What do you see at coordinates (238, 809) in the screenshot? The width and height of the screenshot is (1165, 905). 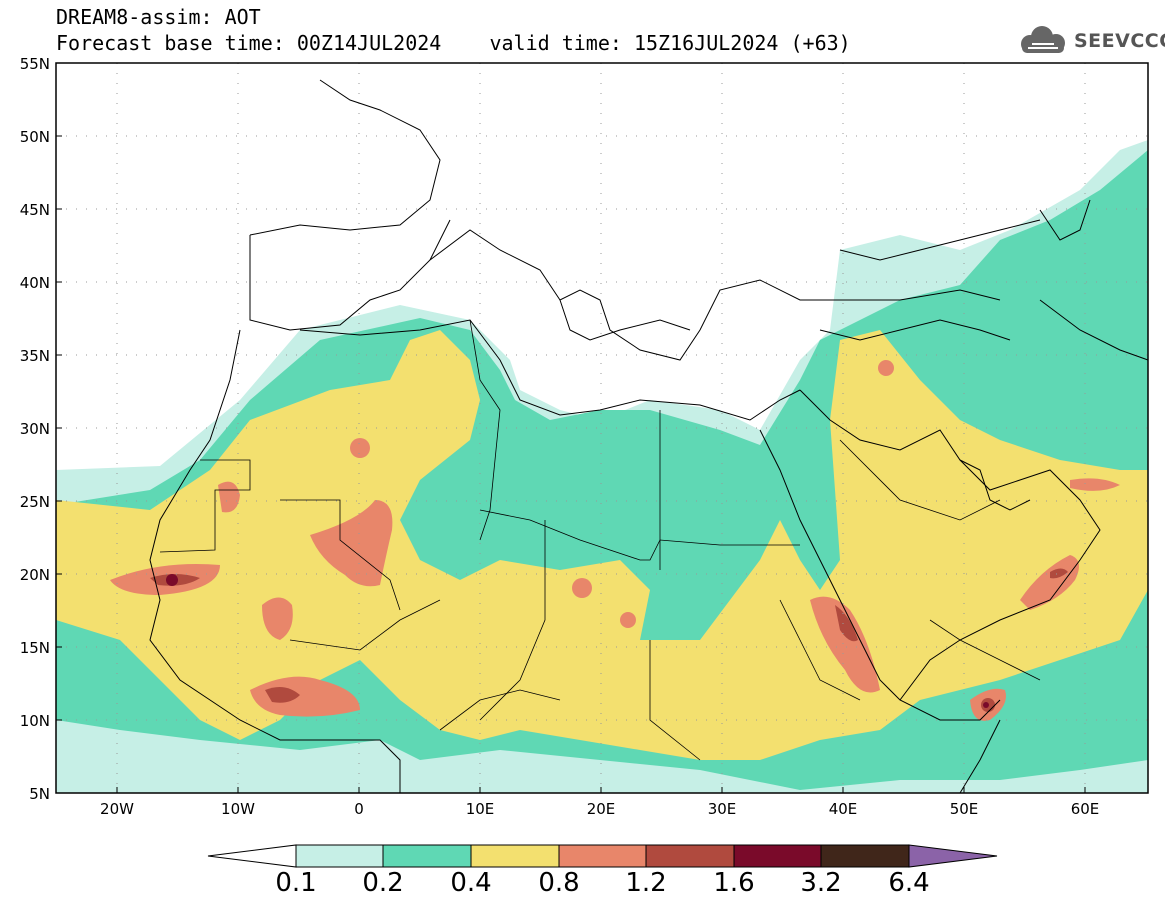 I see `lon-label: 10W` at bounding box center [238, 809].